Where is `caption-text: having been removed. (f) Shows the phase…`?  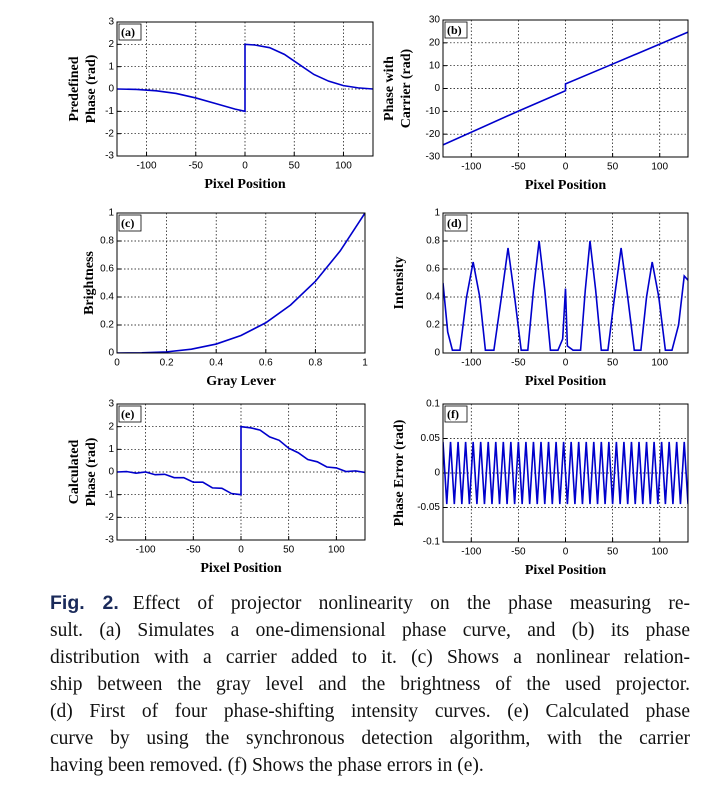
caption-text: having been removed. (f) Shows the phase… is located at coordinates (267, 765).